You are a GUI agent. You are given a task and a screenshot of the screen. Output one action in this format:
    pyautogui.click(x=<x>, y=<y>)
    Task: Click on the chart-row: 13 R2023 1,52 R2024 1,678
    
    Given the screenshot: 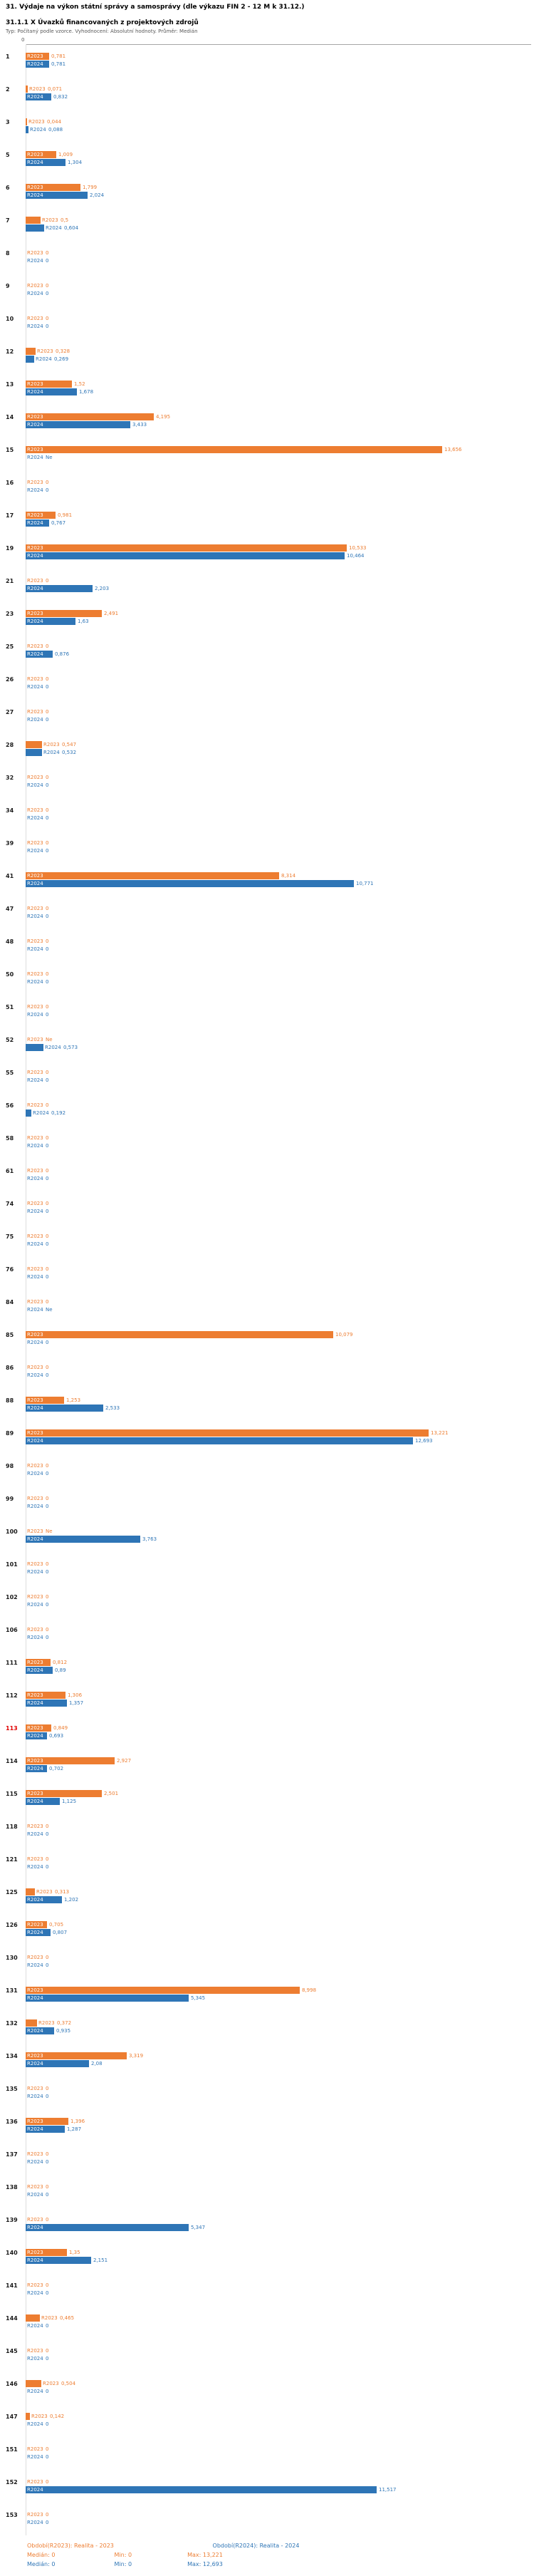 What is the action you would take?
    pyautogui.click(x=267, y=389)
    